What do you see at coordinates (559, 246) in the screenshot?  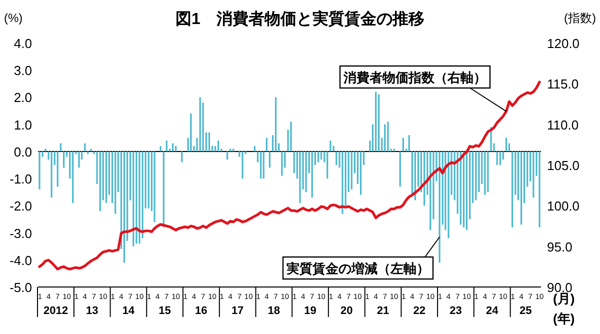 I see `y2-tick-label: 95.0` at bounding box center [559, 246].